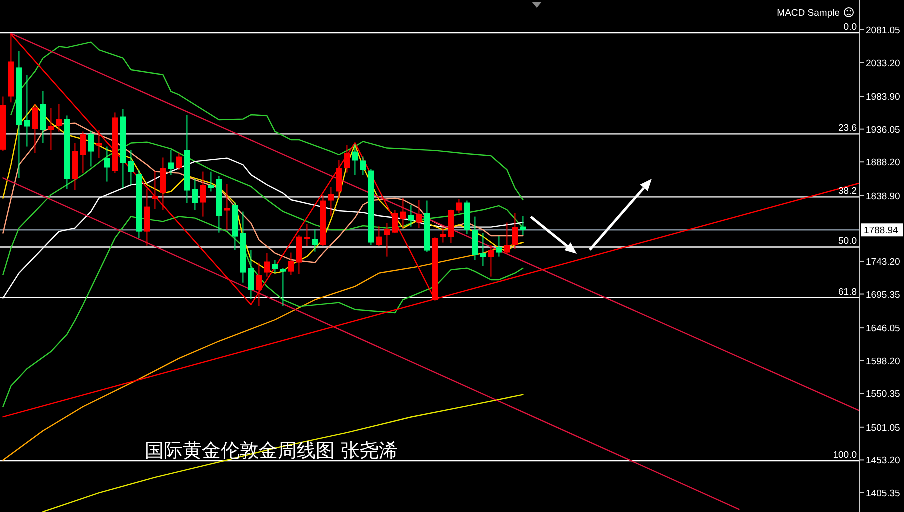 The image size is (904, 512). Describe the element at coordinates (883, 428) in the screenshot. I see `y-tick-label: 1501.05` at that location.